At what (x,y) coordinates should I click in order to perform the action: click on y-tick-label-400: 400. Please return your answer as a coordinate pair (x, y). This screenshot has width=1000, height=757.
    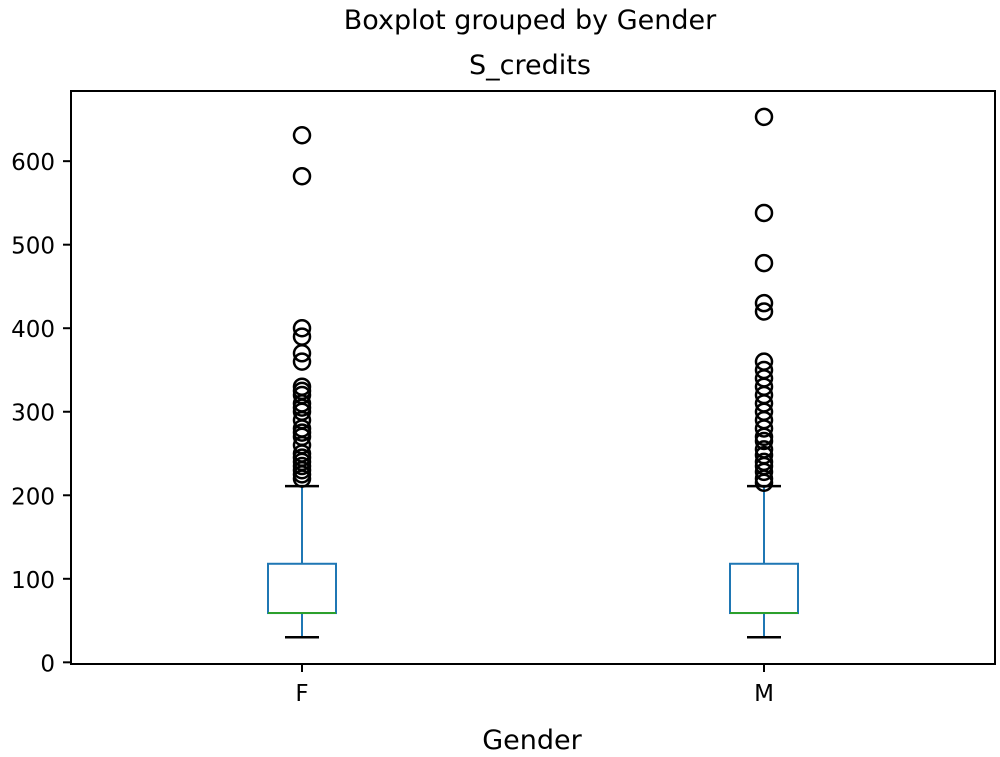
    Looking at the image, I should click on (33, 330).